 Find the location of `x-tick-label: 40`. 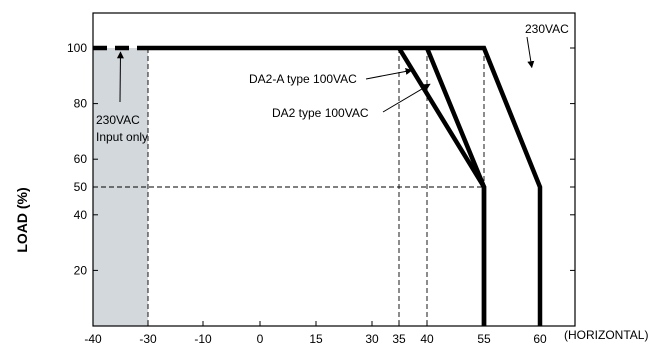

x-tick-label: 40 is located at coordinates (427, 339).